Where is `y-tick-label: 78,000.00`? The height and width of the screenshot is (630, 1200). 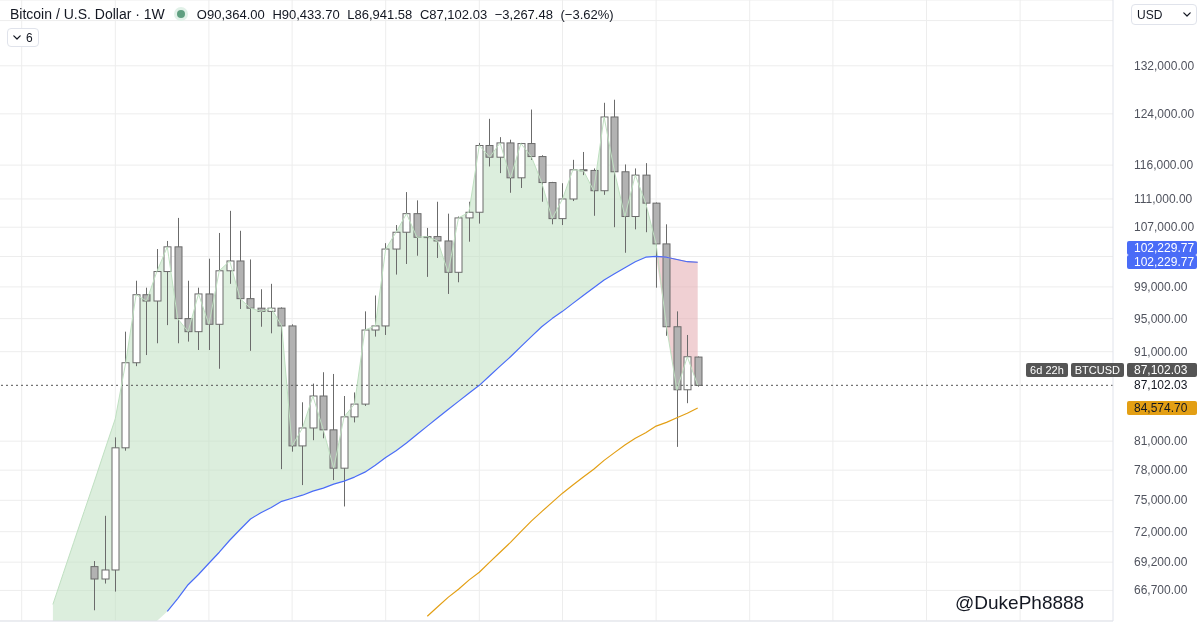 y-tick-label: 78,000.00 is located at coordinates (1161, 470).